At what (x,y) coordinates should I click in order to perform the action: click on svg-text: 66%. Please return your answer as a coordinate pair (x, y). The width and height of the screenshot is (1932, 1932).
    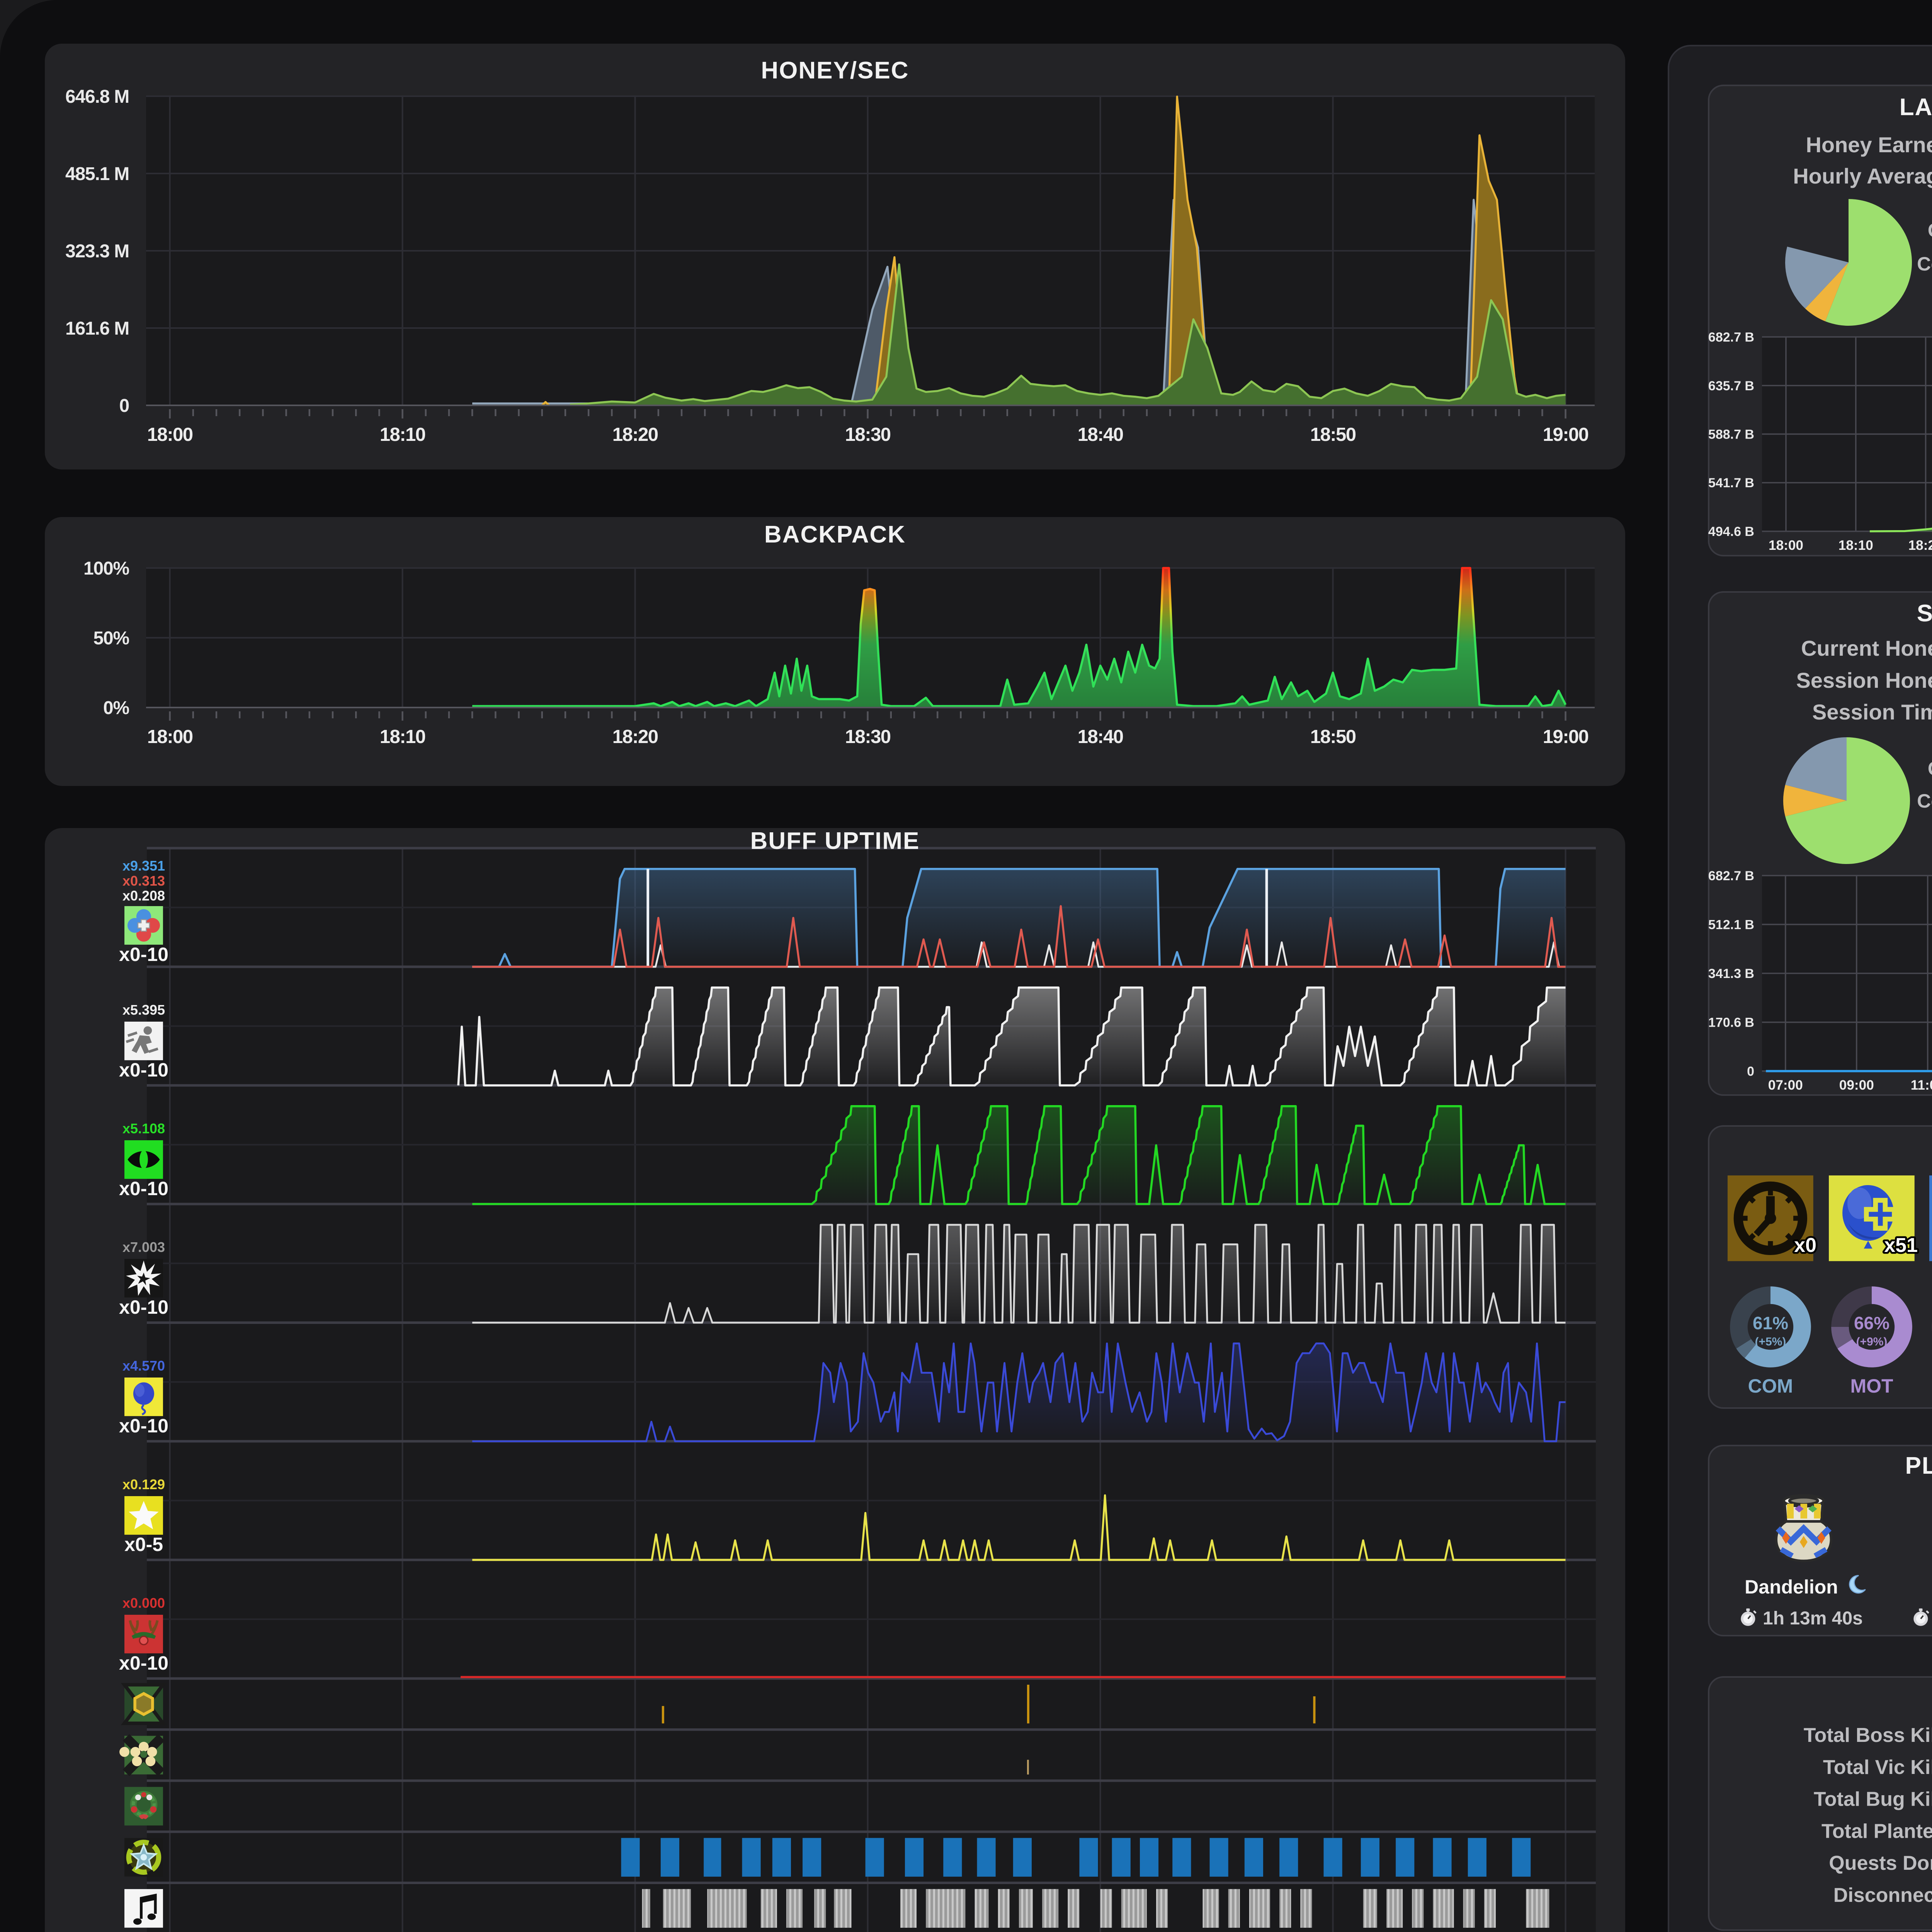
    Looking at the image, I should click on (1871, 1323).